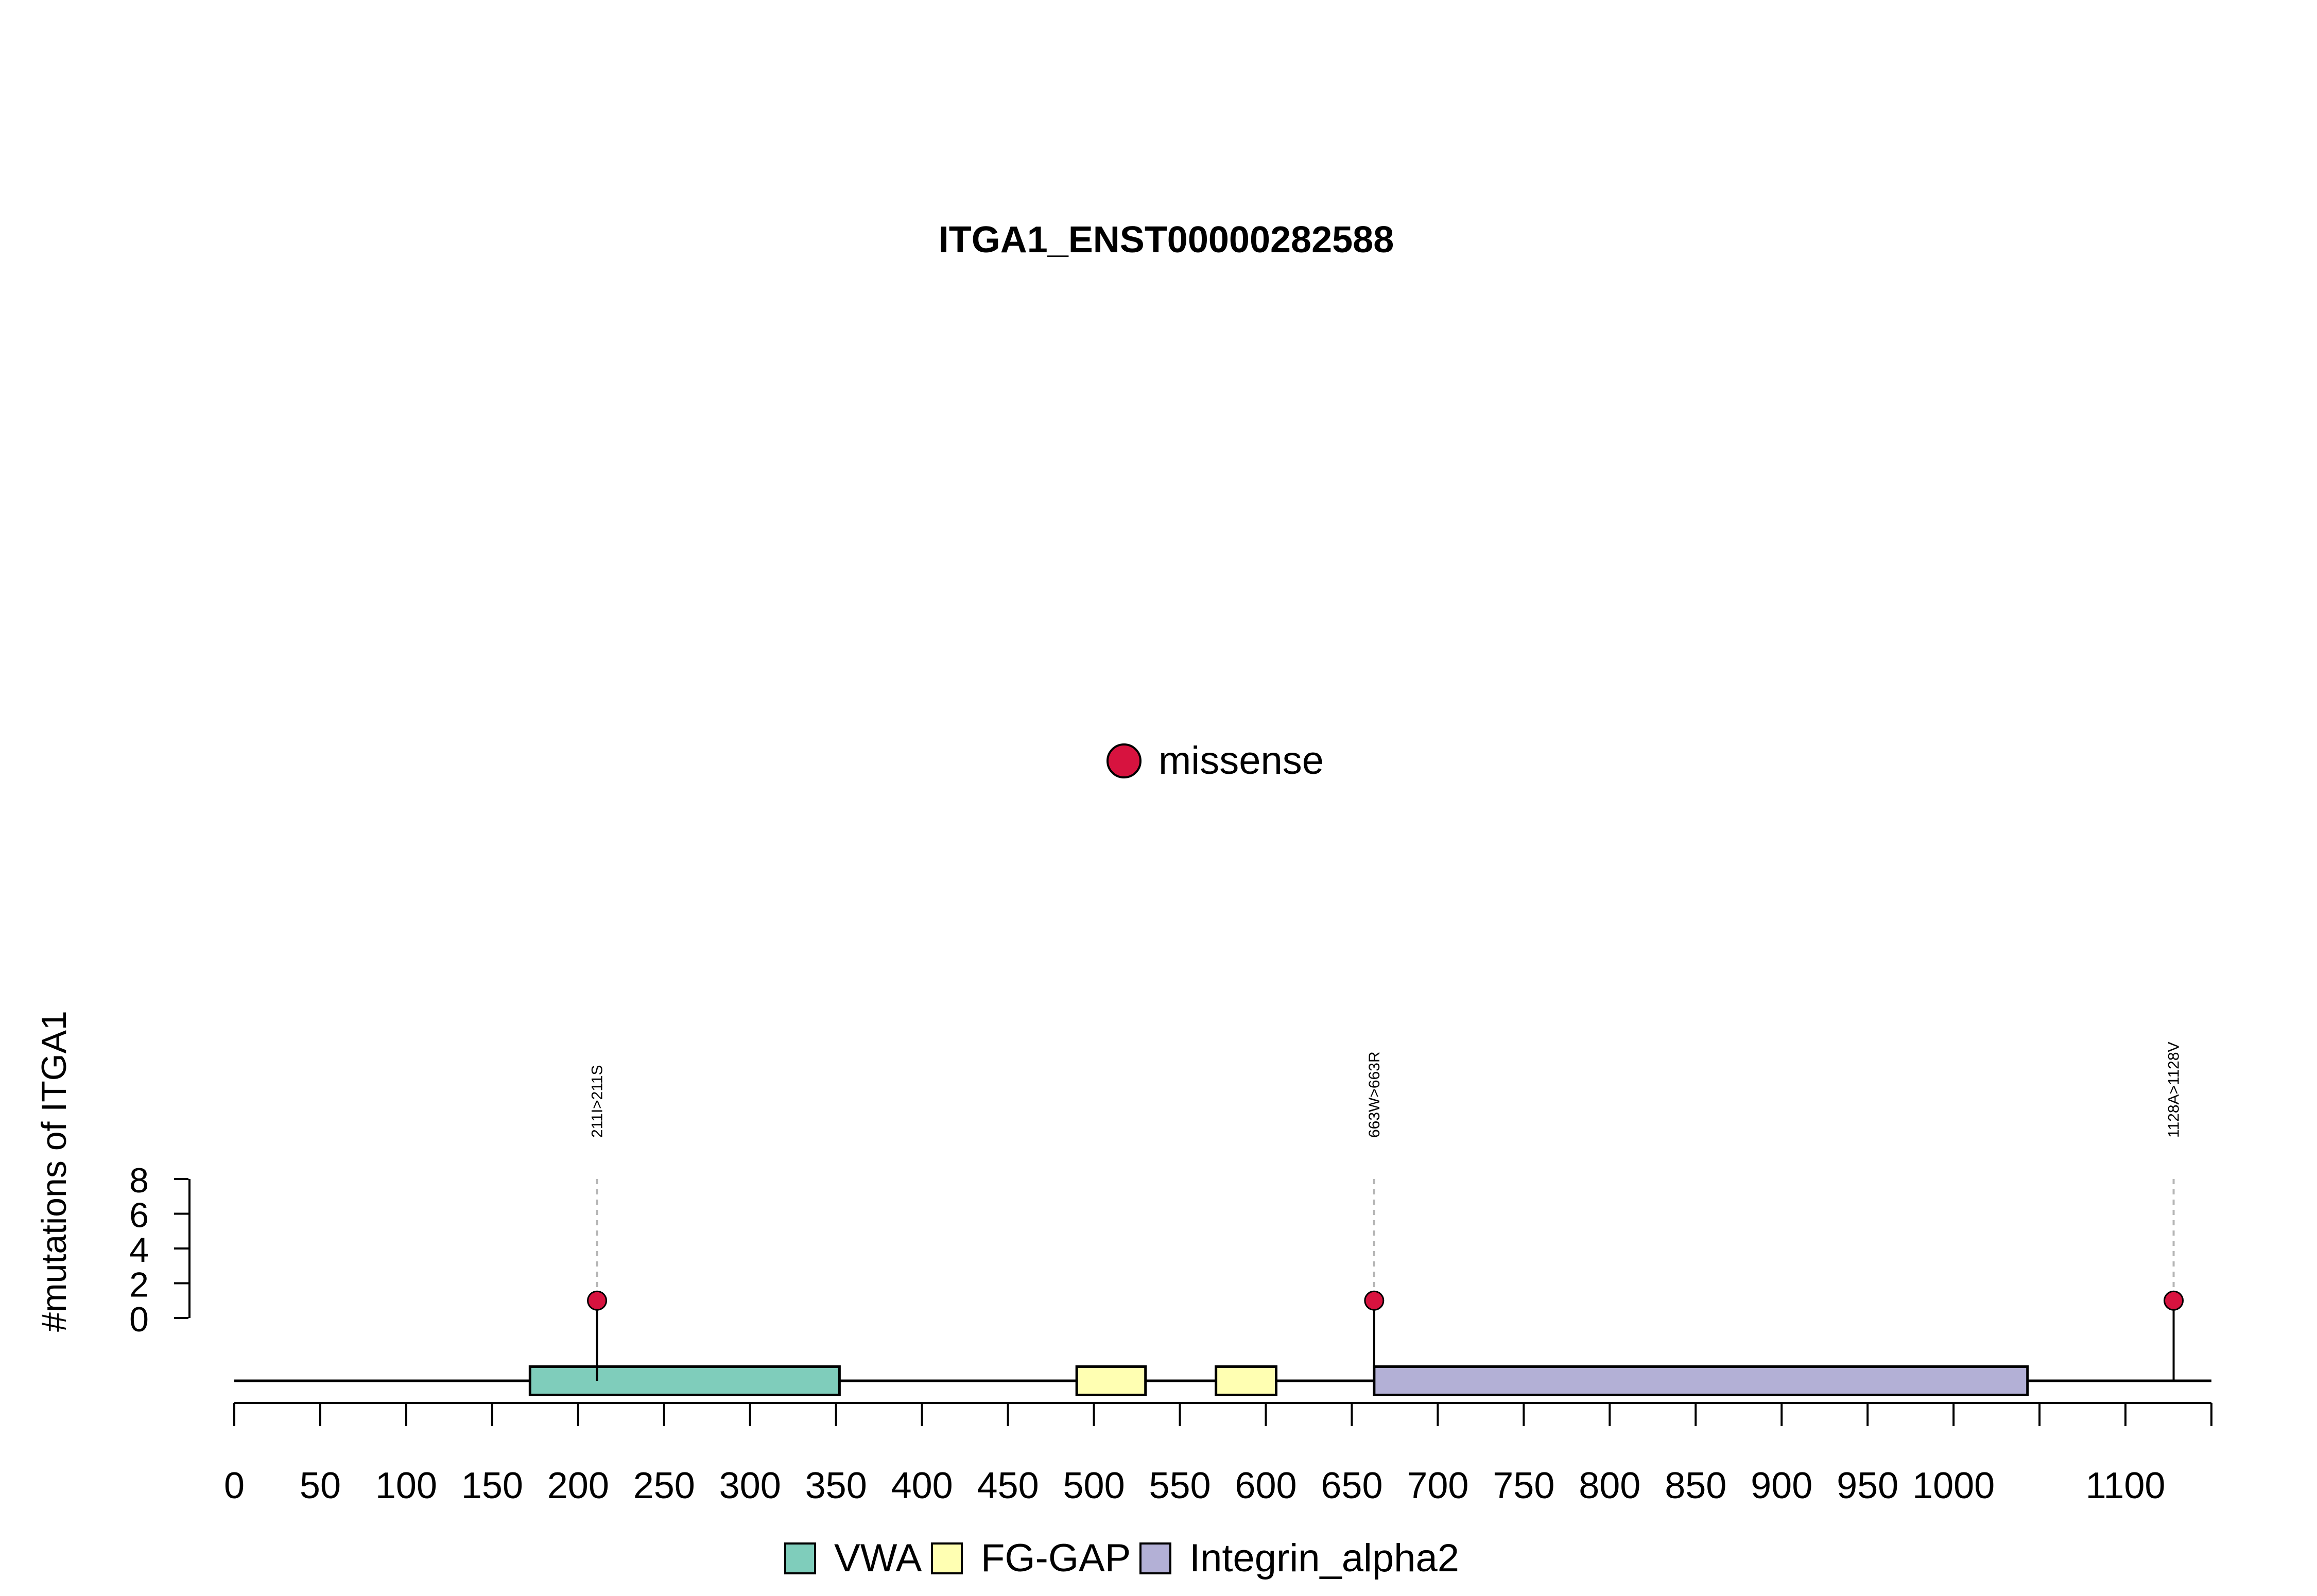 This screenshot has height=1596, width=2317. Describe the element at coordinates (1180, 1486) in the screenshot. I see `x-tick-label: 550` at that location.